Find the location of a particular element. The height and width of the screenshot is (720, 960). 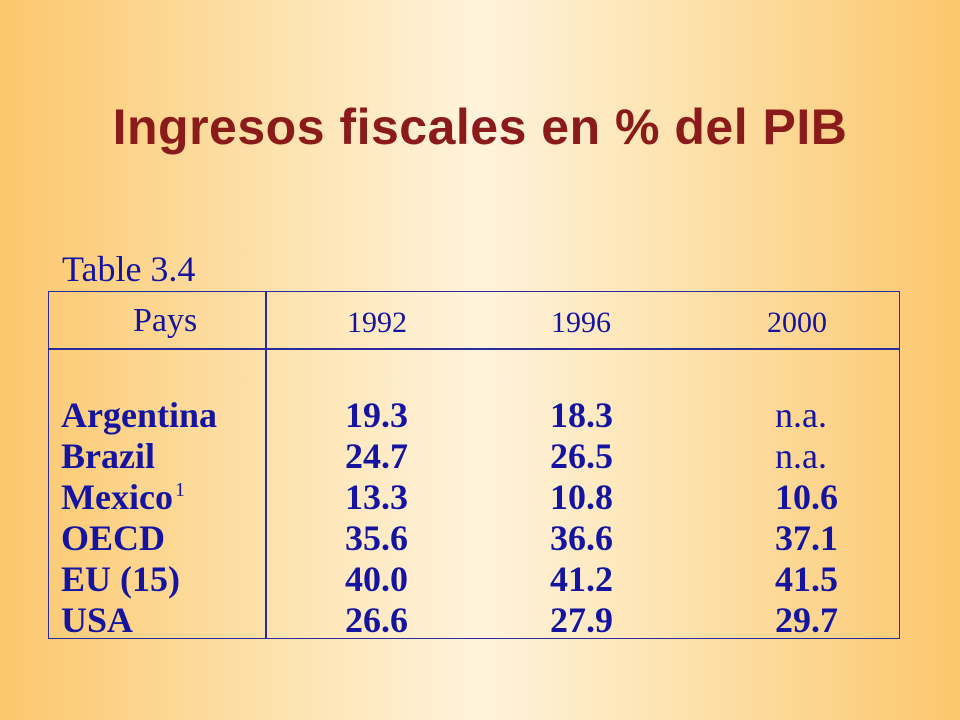

country-name: Brazil is located at coordinates (108, 456).